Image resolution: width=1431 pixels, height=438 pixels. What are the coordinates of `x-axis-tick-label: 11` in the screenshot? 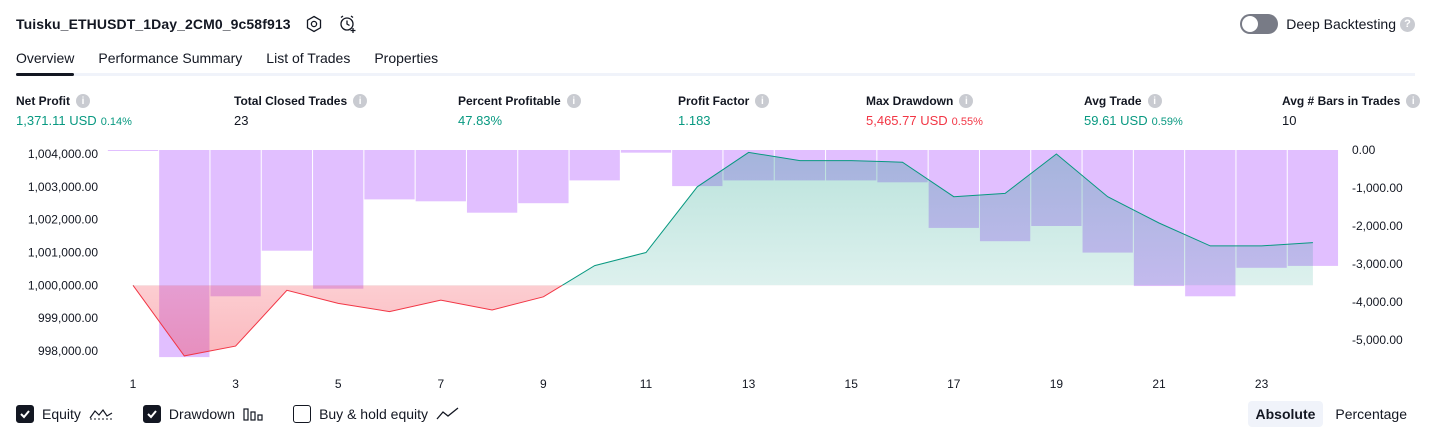 It's located at (646, 384).